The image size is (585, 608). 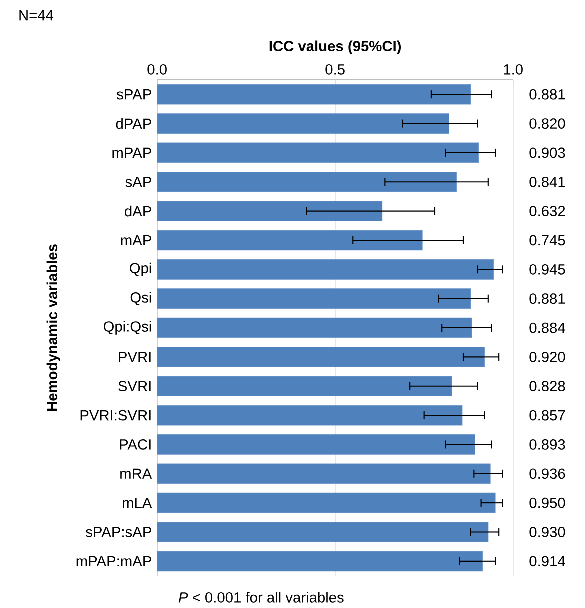 I want to click on y-tick-label: Qsi, so click(x=141, y=299).